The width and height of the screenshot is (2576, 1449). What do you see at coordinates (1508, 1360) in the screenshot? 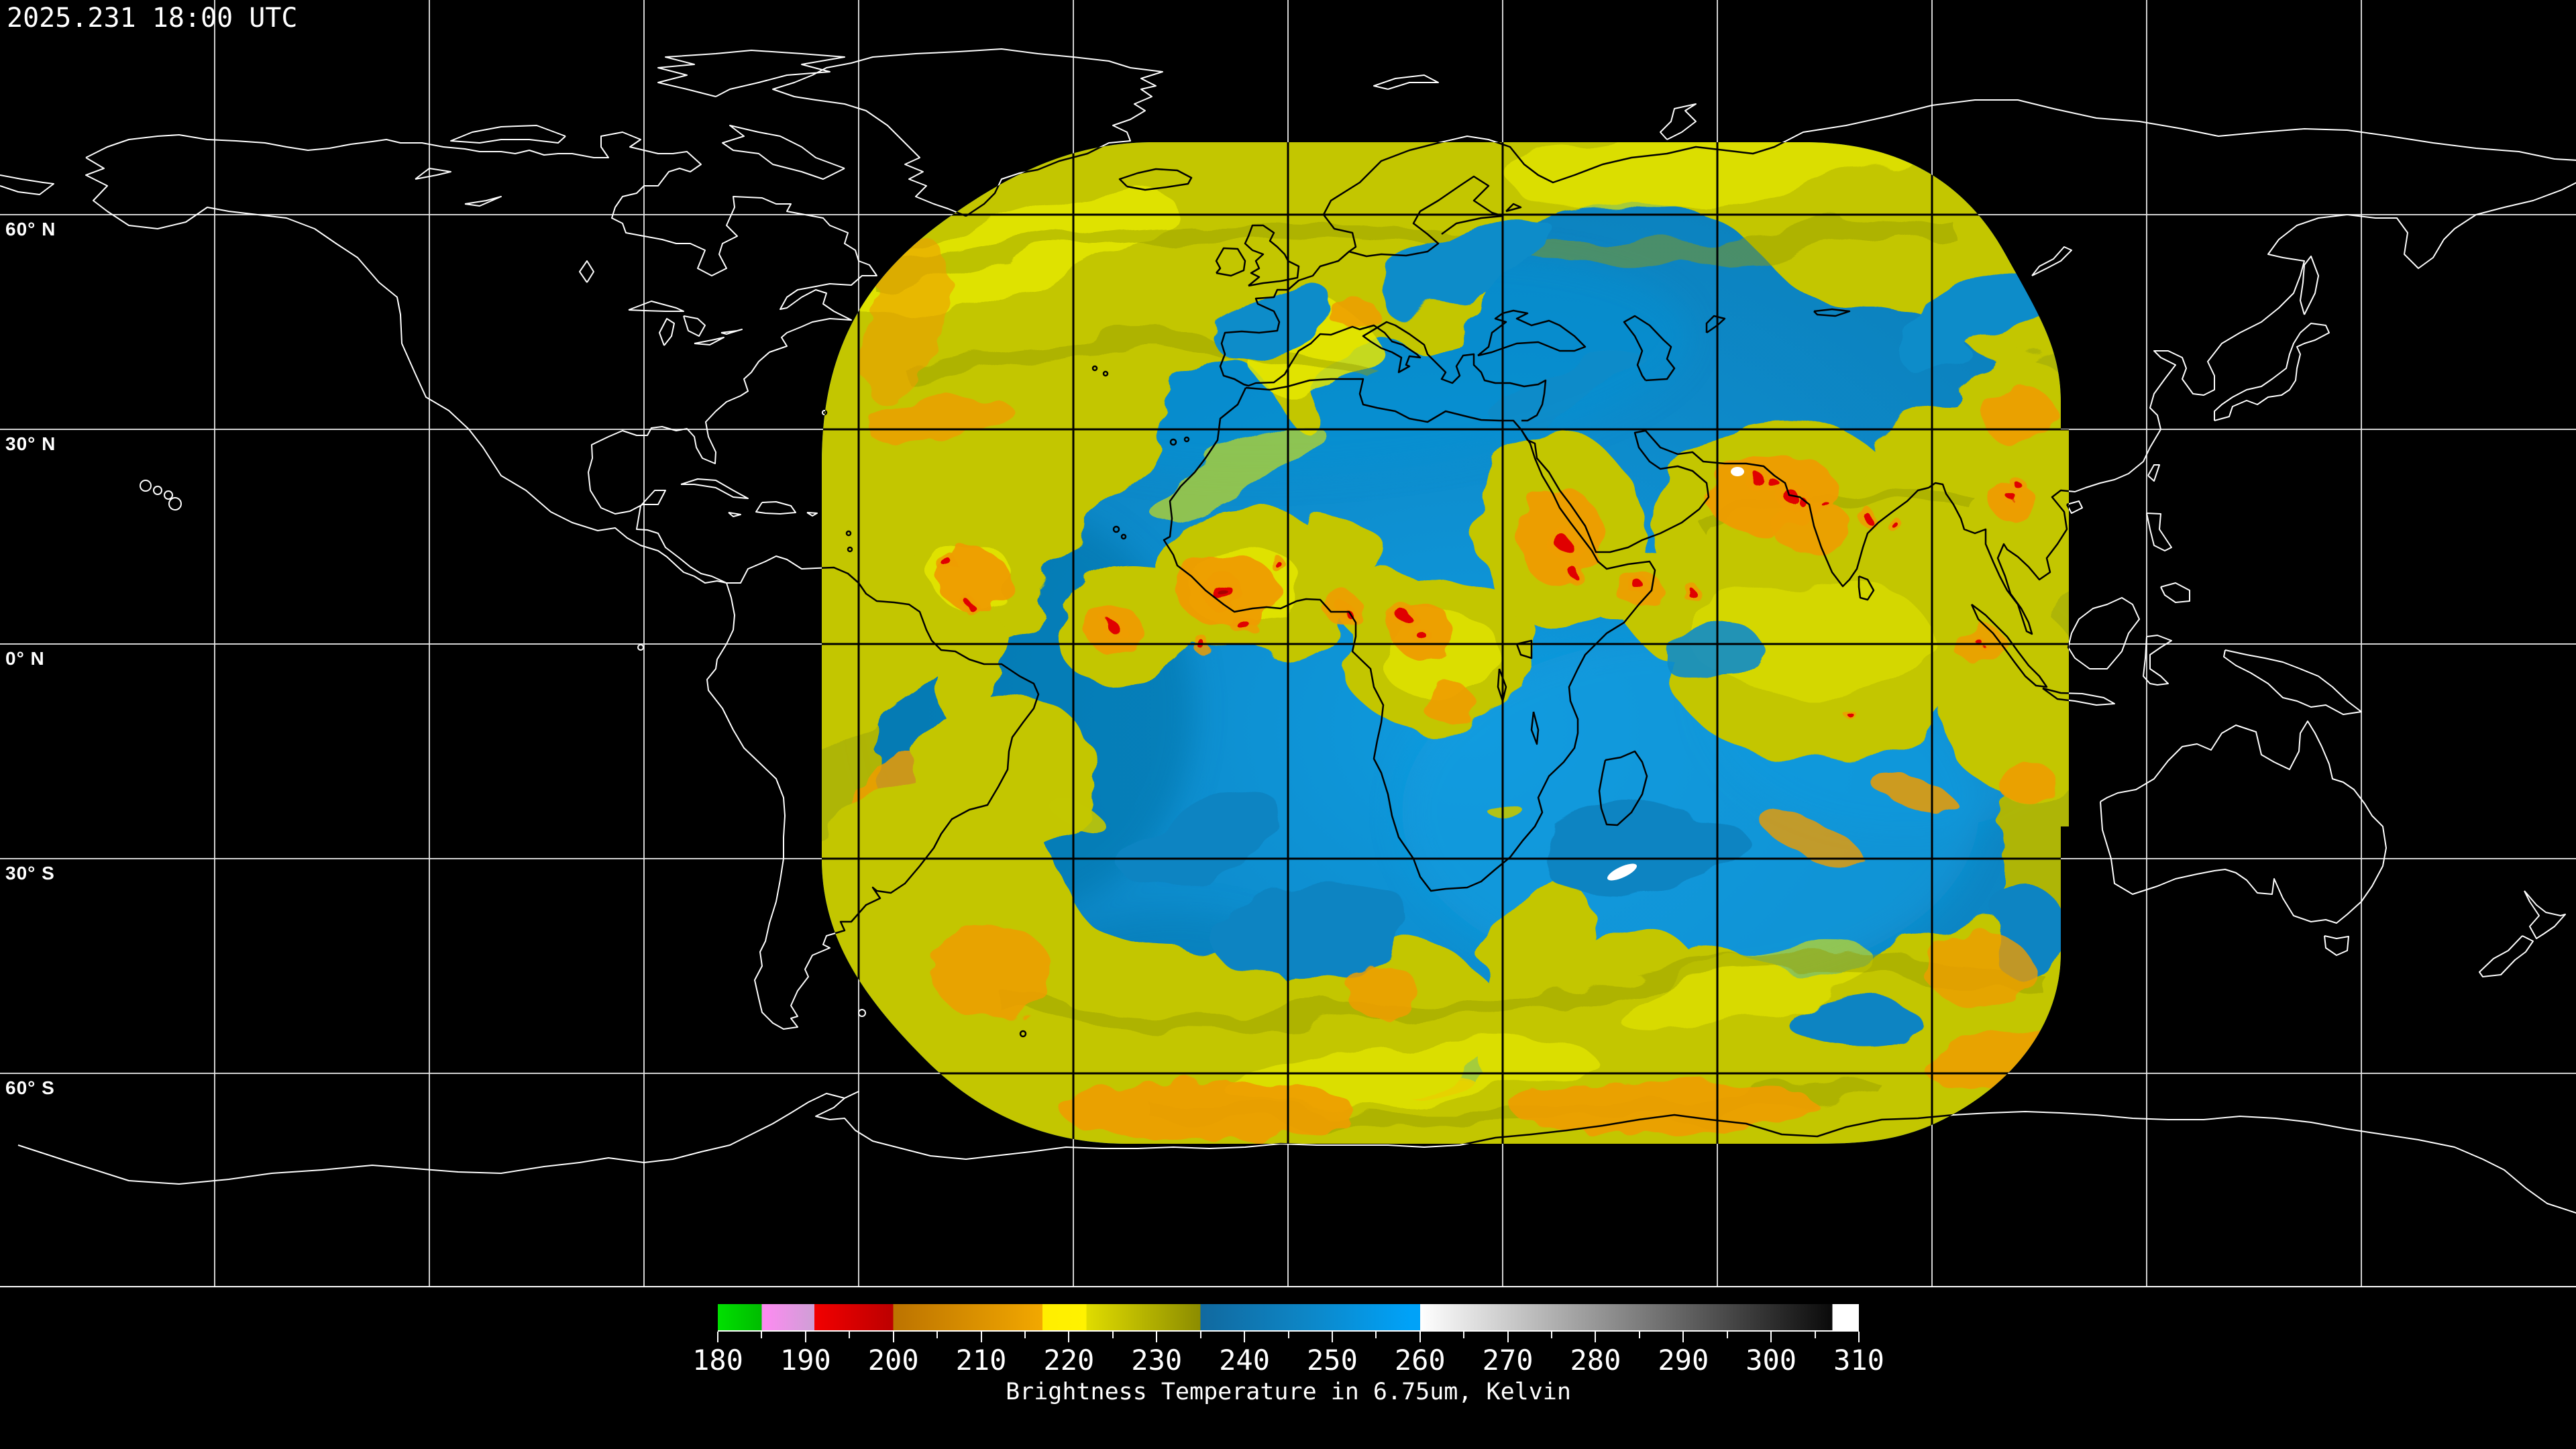
I see `colorbar-label-270: 270` at bounding box center [1508, 1360].